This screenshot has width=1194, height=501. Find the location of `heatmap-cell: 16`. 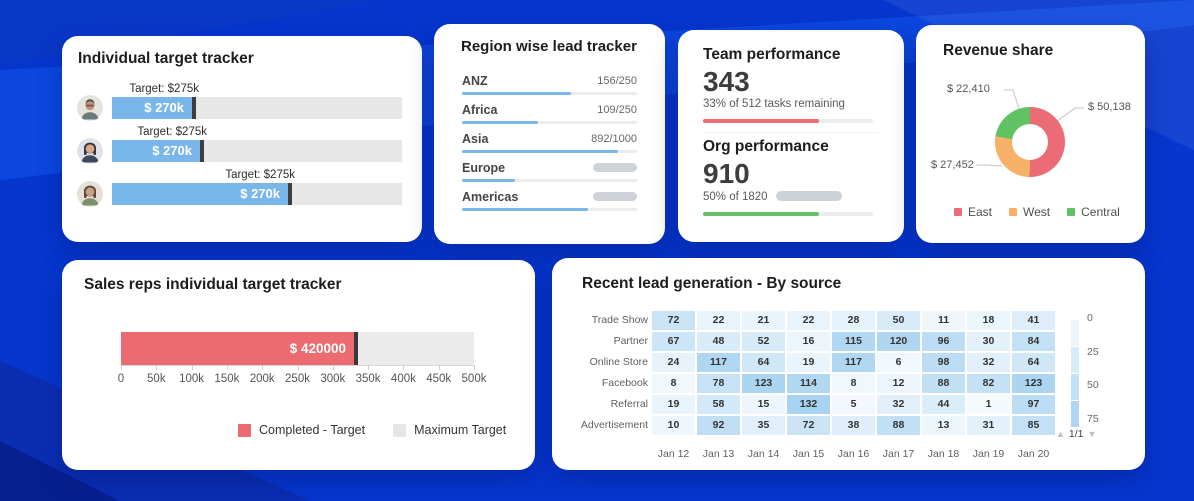

heatmap-cell: 16 is located at coordinates (808, 341).